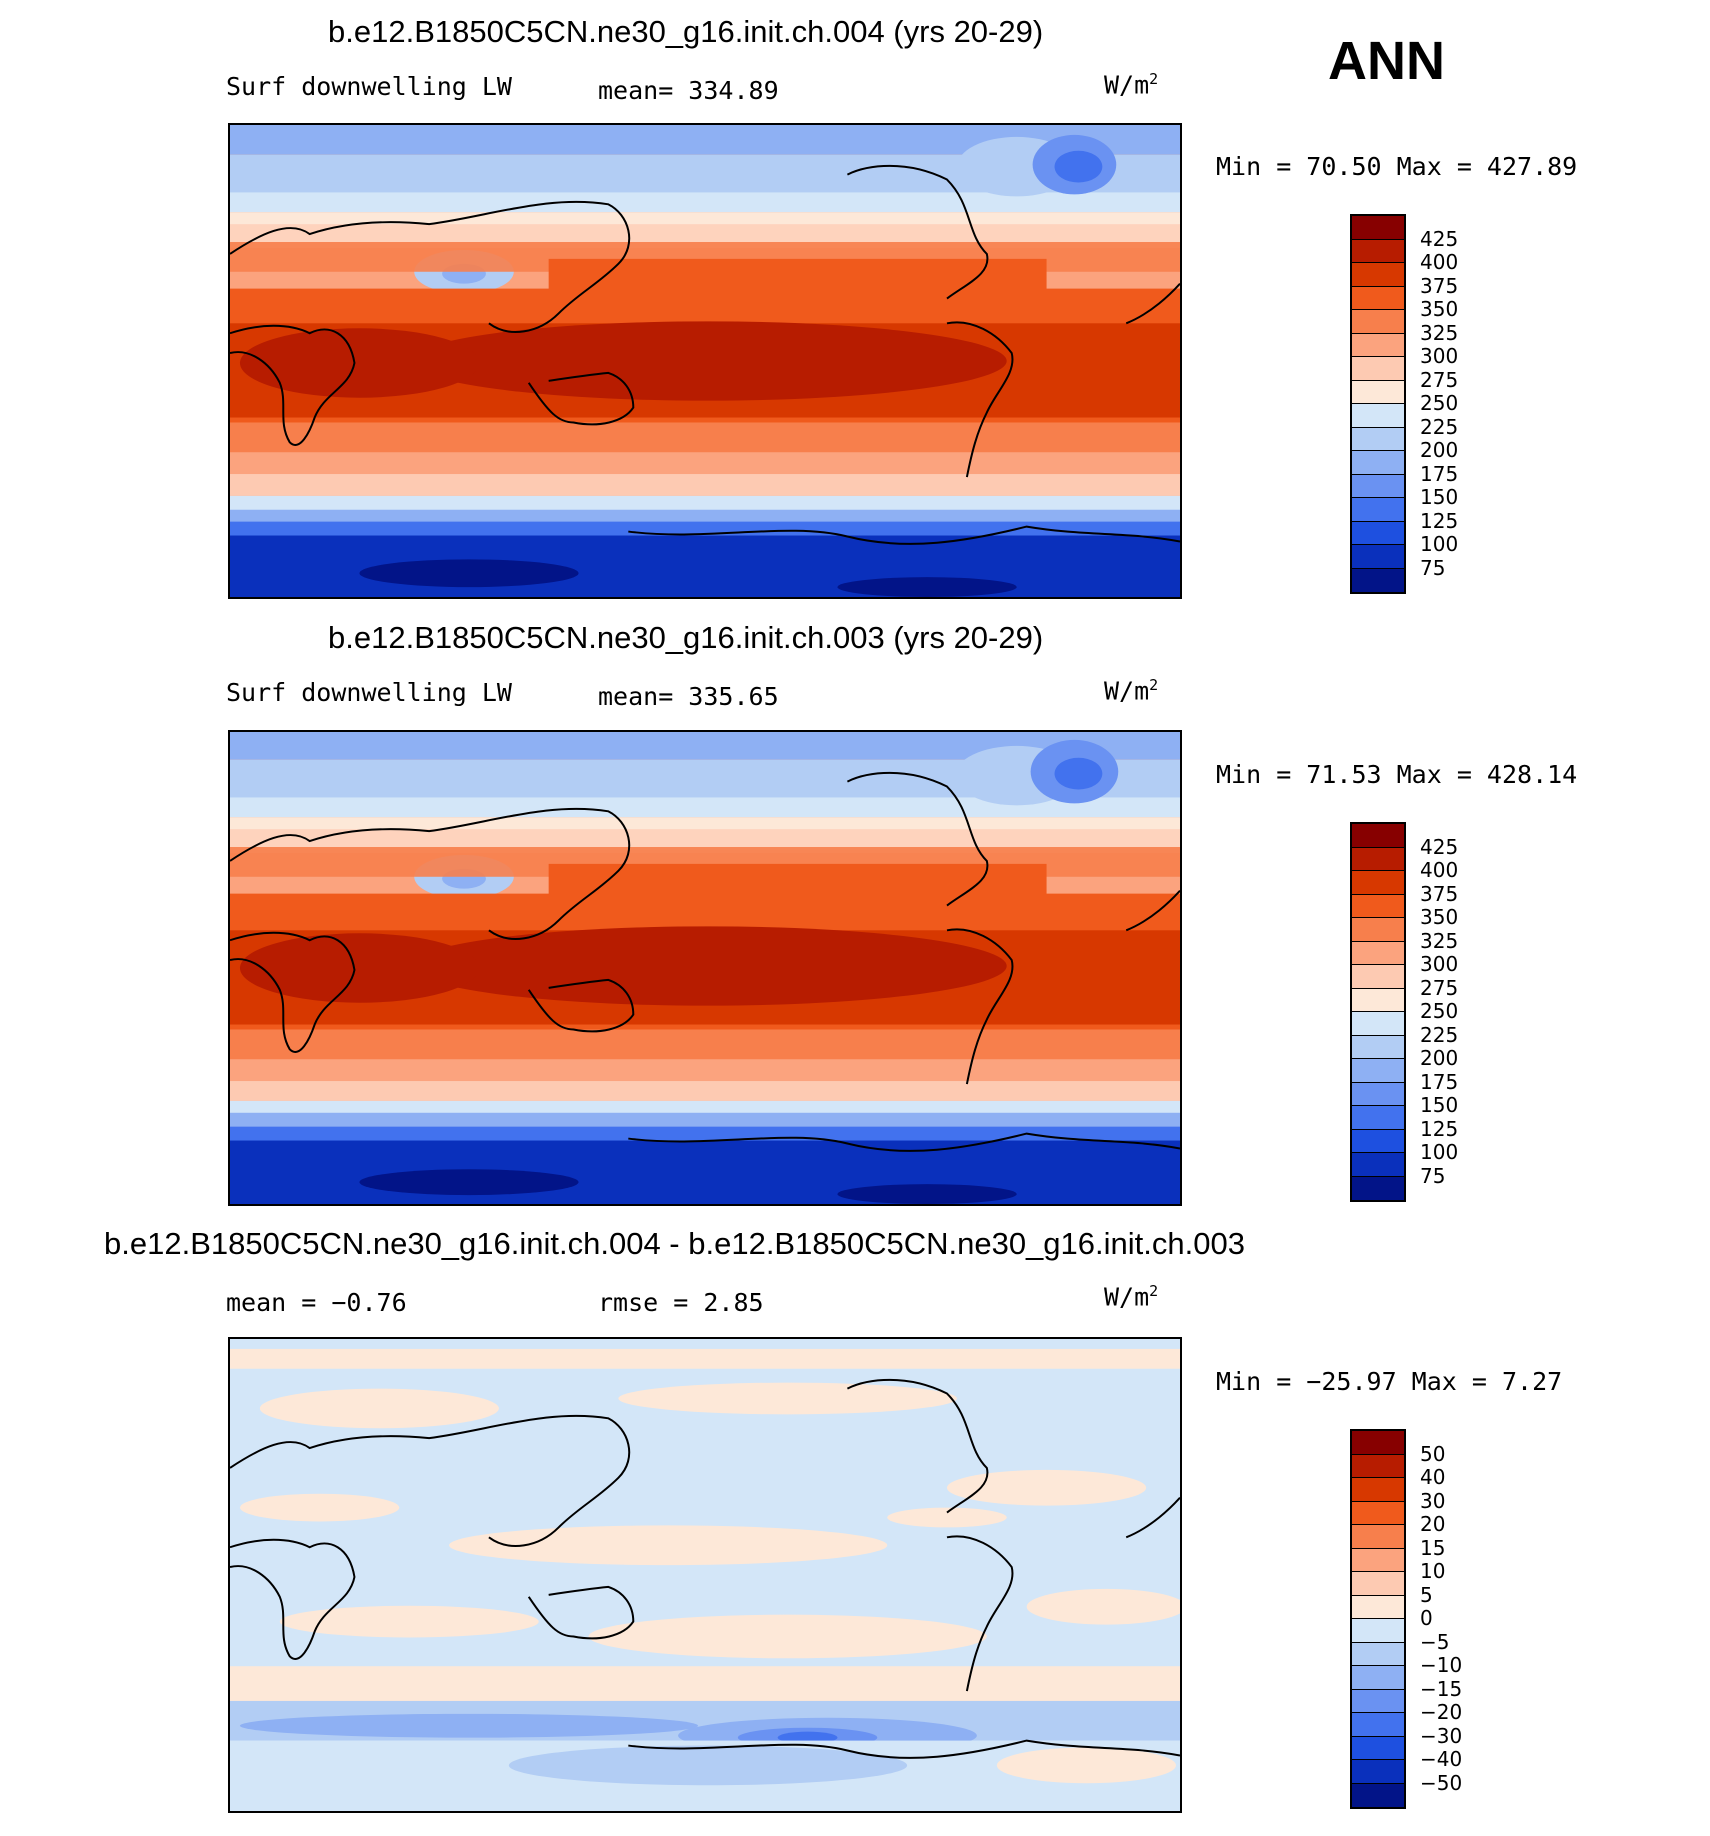  I want to click on colorbar-label: 5, so click(1426, 1595).